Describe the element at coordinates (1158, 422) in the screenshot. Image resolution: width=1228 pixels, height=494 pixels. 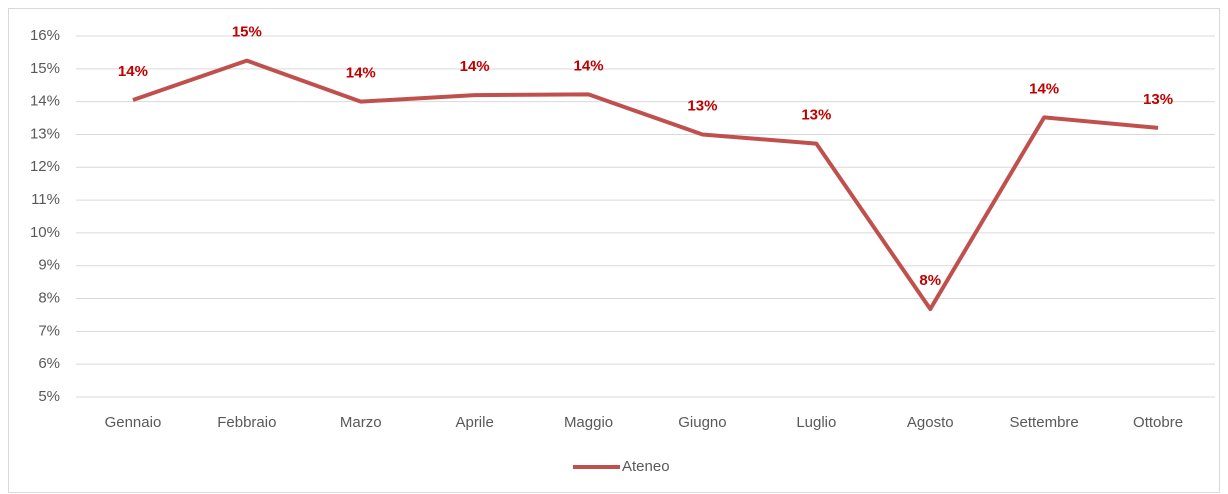
I see `x-tick-label: Ottobre` at that location.